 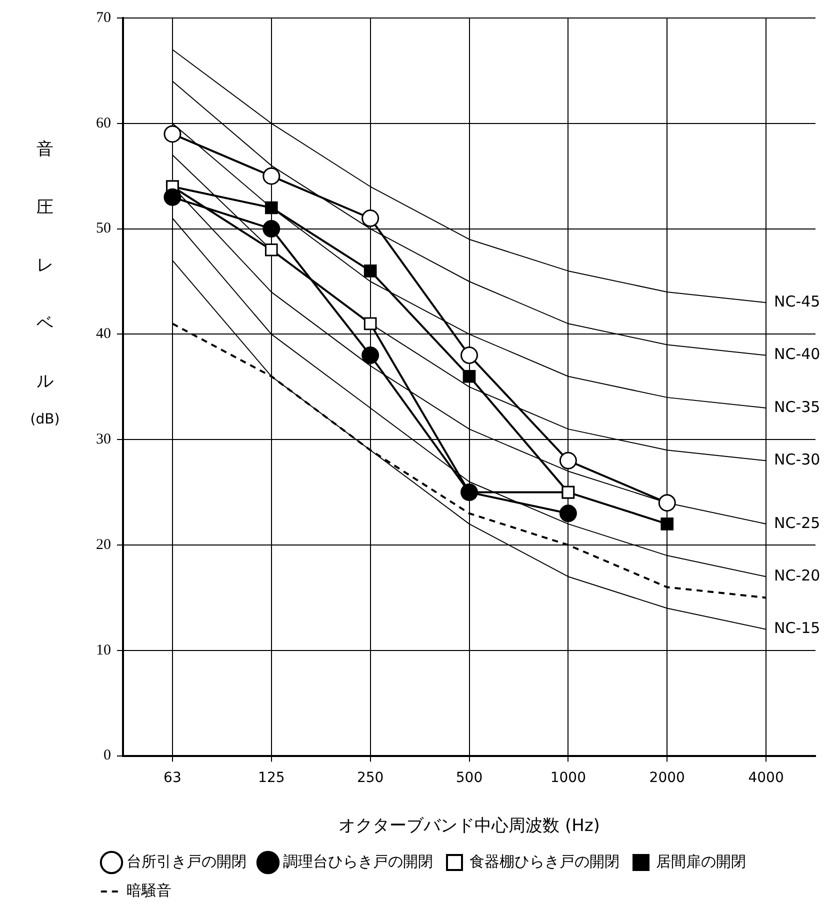 What do you see at coordinates (766, 778) in the screenshot?
I see `x-tick-label: 4000` at bounding box center [766, 778].